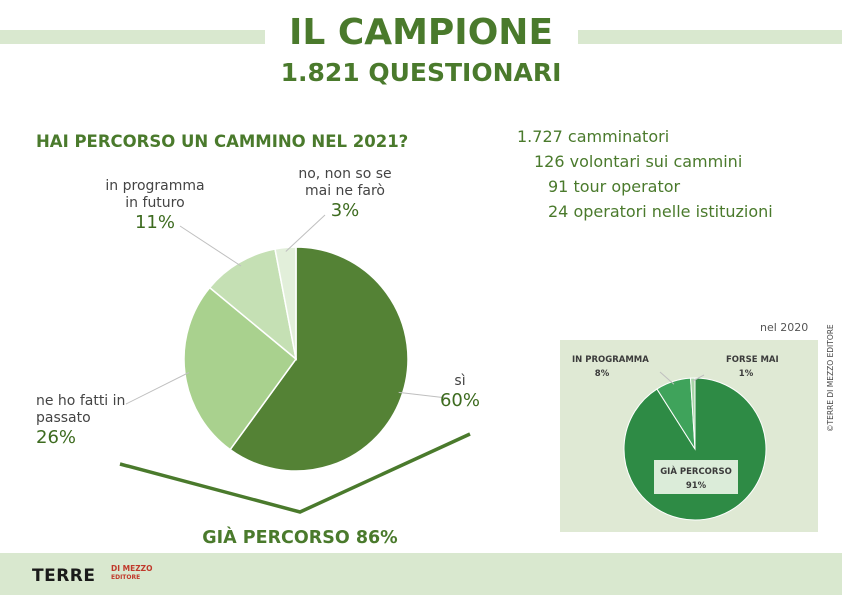  Describe the element at coordinates (830, 378) in the screenshot. I see `copyright-note: ©TERRE DI MEZZO EDITORE` at that location.